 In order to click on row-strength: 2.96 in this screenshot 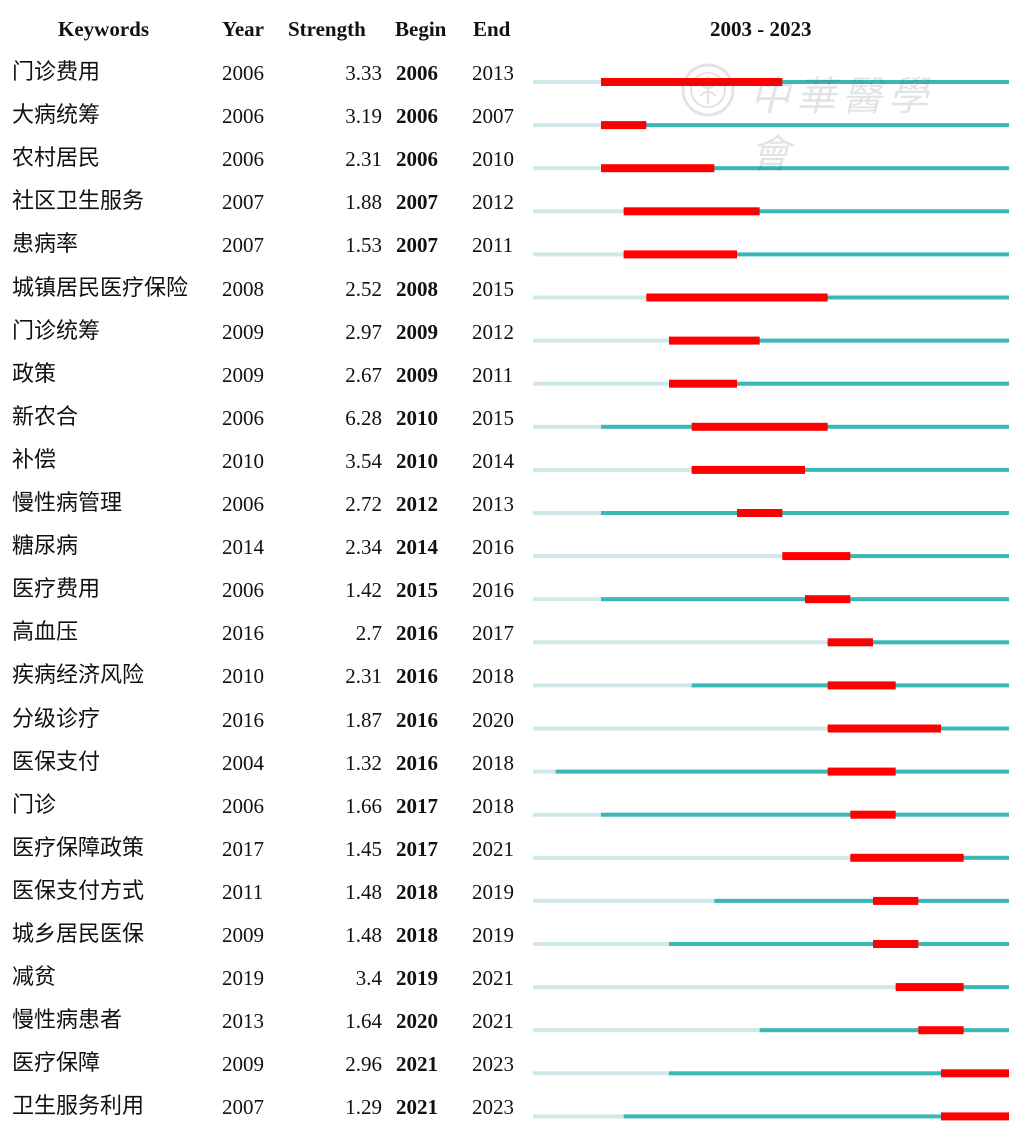, I will do `click(363, 1064)`.